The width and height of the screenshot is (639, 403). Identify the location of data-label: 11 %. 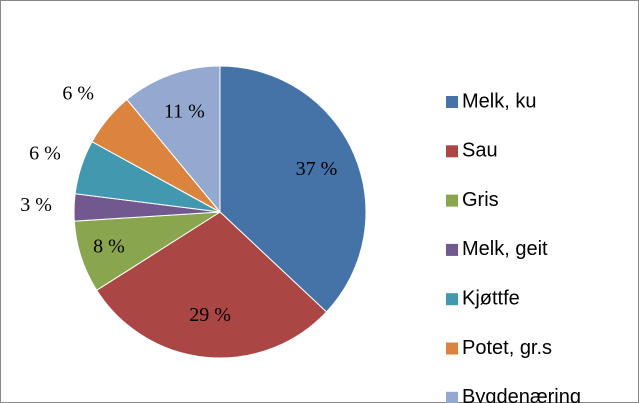
(184, 112).